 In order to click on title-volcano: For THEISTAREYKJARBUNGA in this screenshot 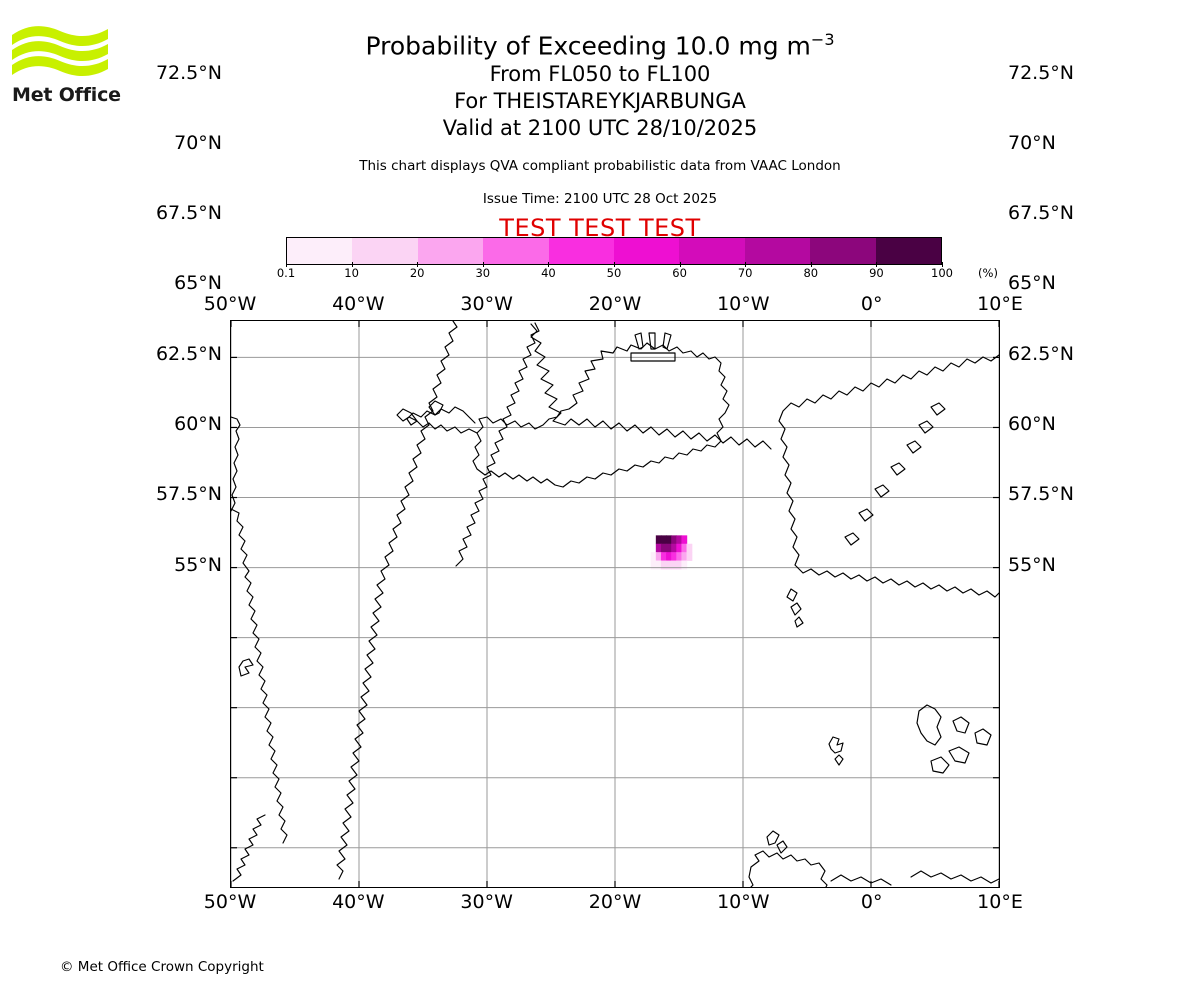, I will do `click(600, 101)`.